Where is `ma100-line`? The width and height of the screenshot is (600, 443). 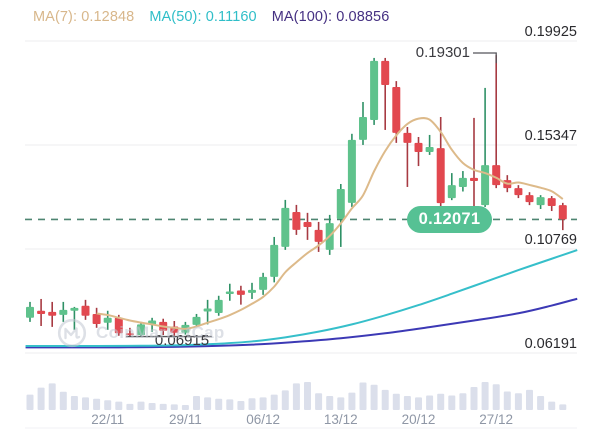 ma100-line is located at coordinates (301, 323).